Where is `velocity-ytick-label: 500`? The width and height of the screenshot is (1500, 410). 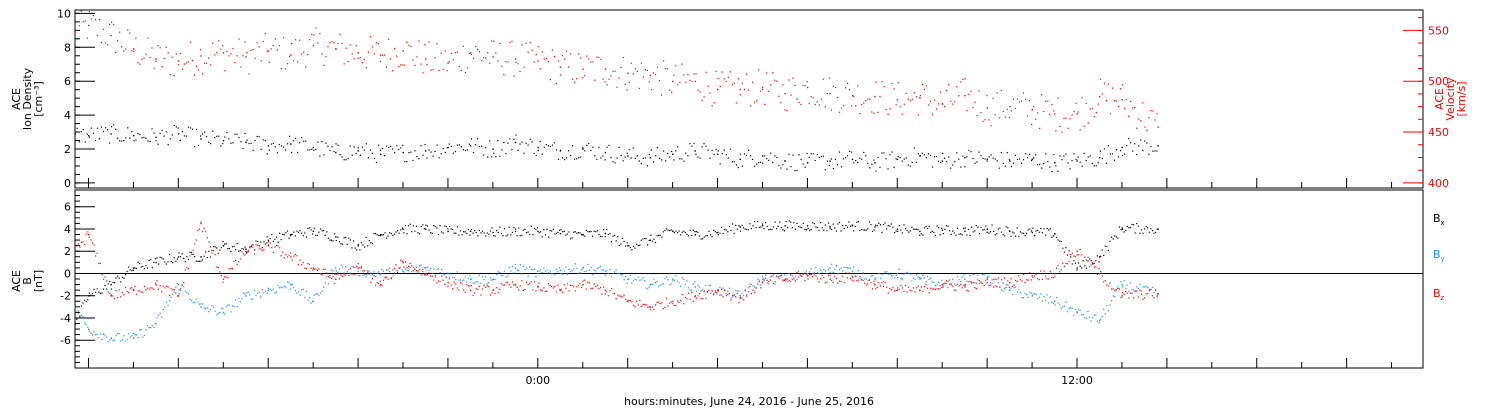
velocity-ytick-label: 500 is located at coordinates (1438, 81).